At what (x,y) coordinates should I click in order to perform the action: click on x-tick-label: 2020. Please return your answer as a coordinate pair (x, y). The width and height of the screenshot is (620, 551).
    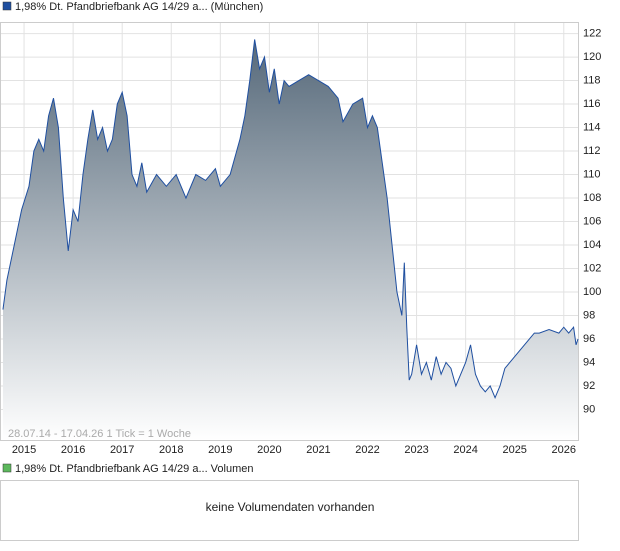
    Looking at the image, I should click on (269, 450).